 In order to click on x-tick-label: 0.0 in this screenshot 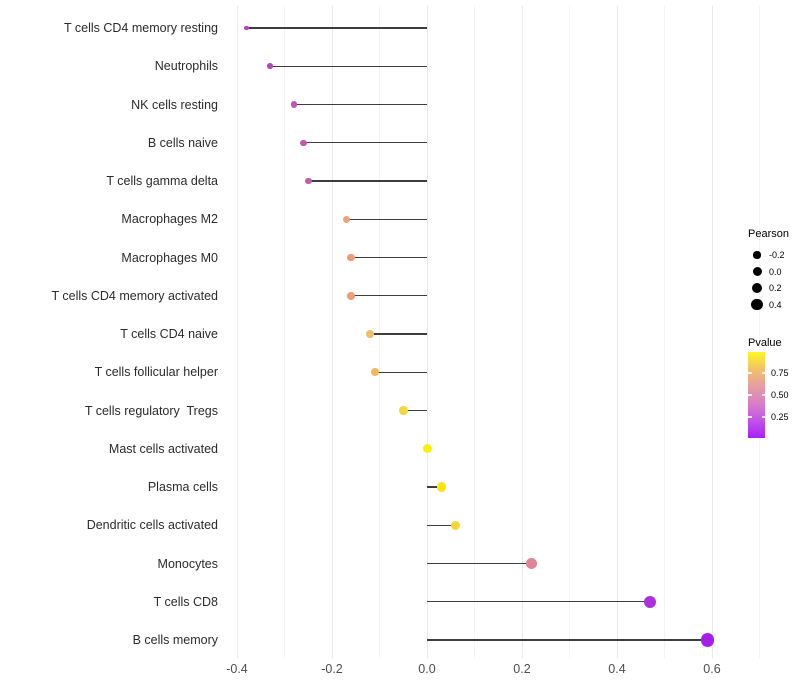, I will do `click(427, 669)`.